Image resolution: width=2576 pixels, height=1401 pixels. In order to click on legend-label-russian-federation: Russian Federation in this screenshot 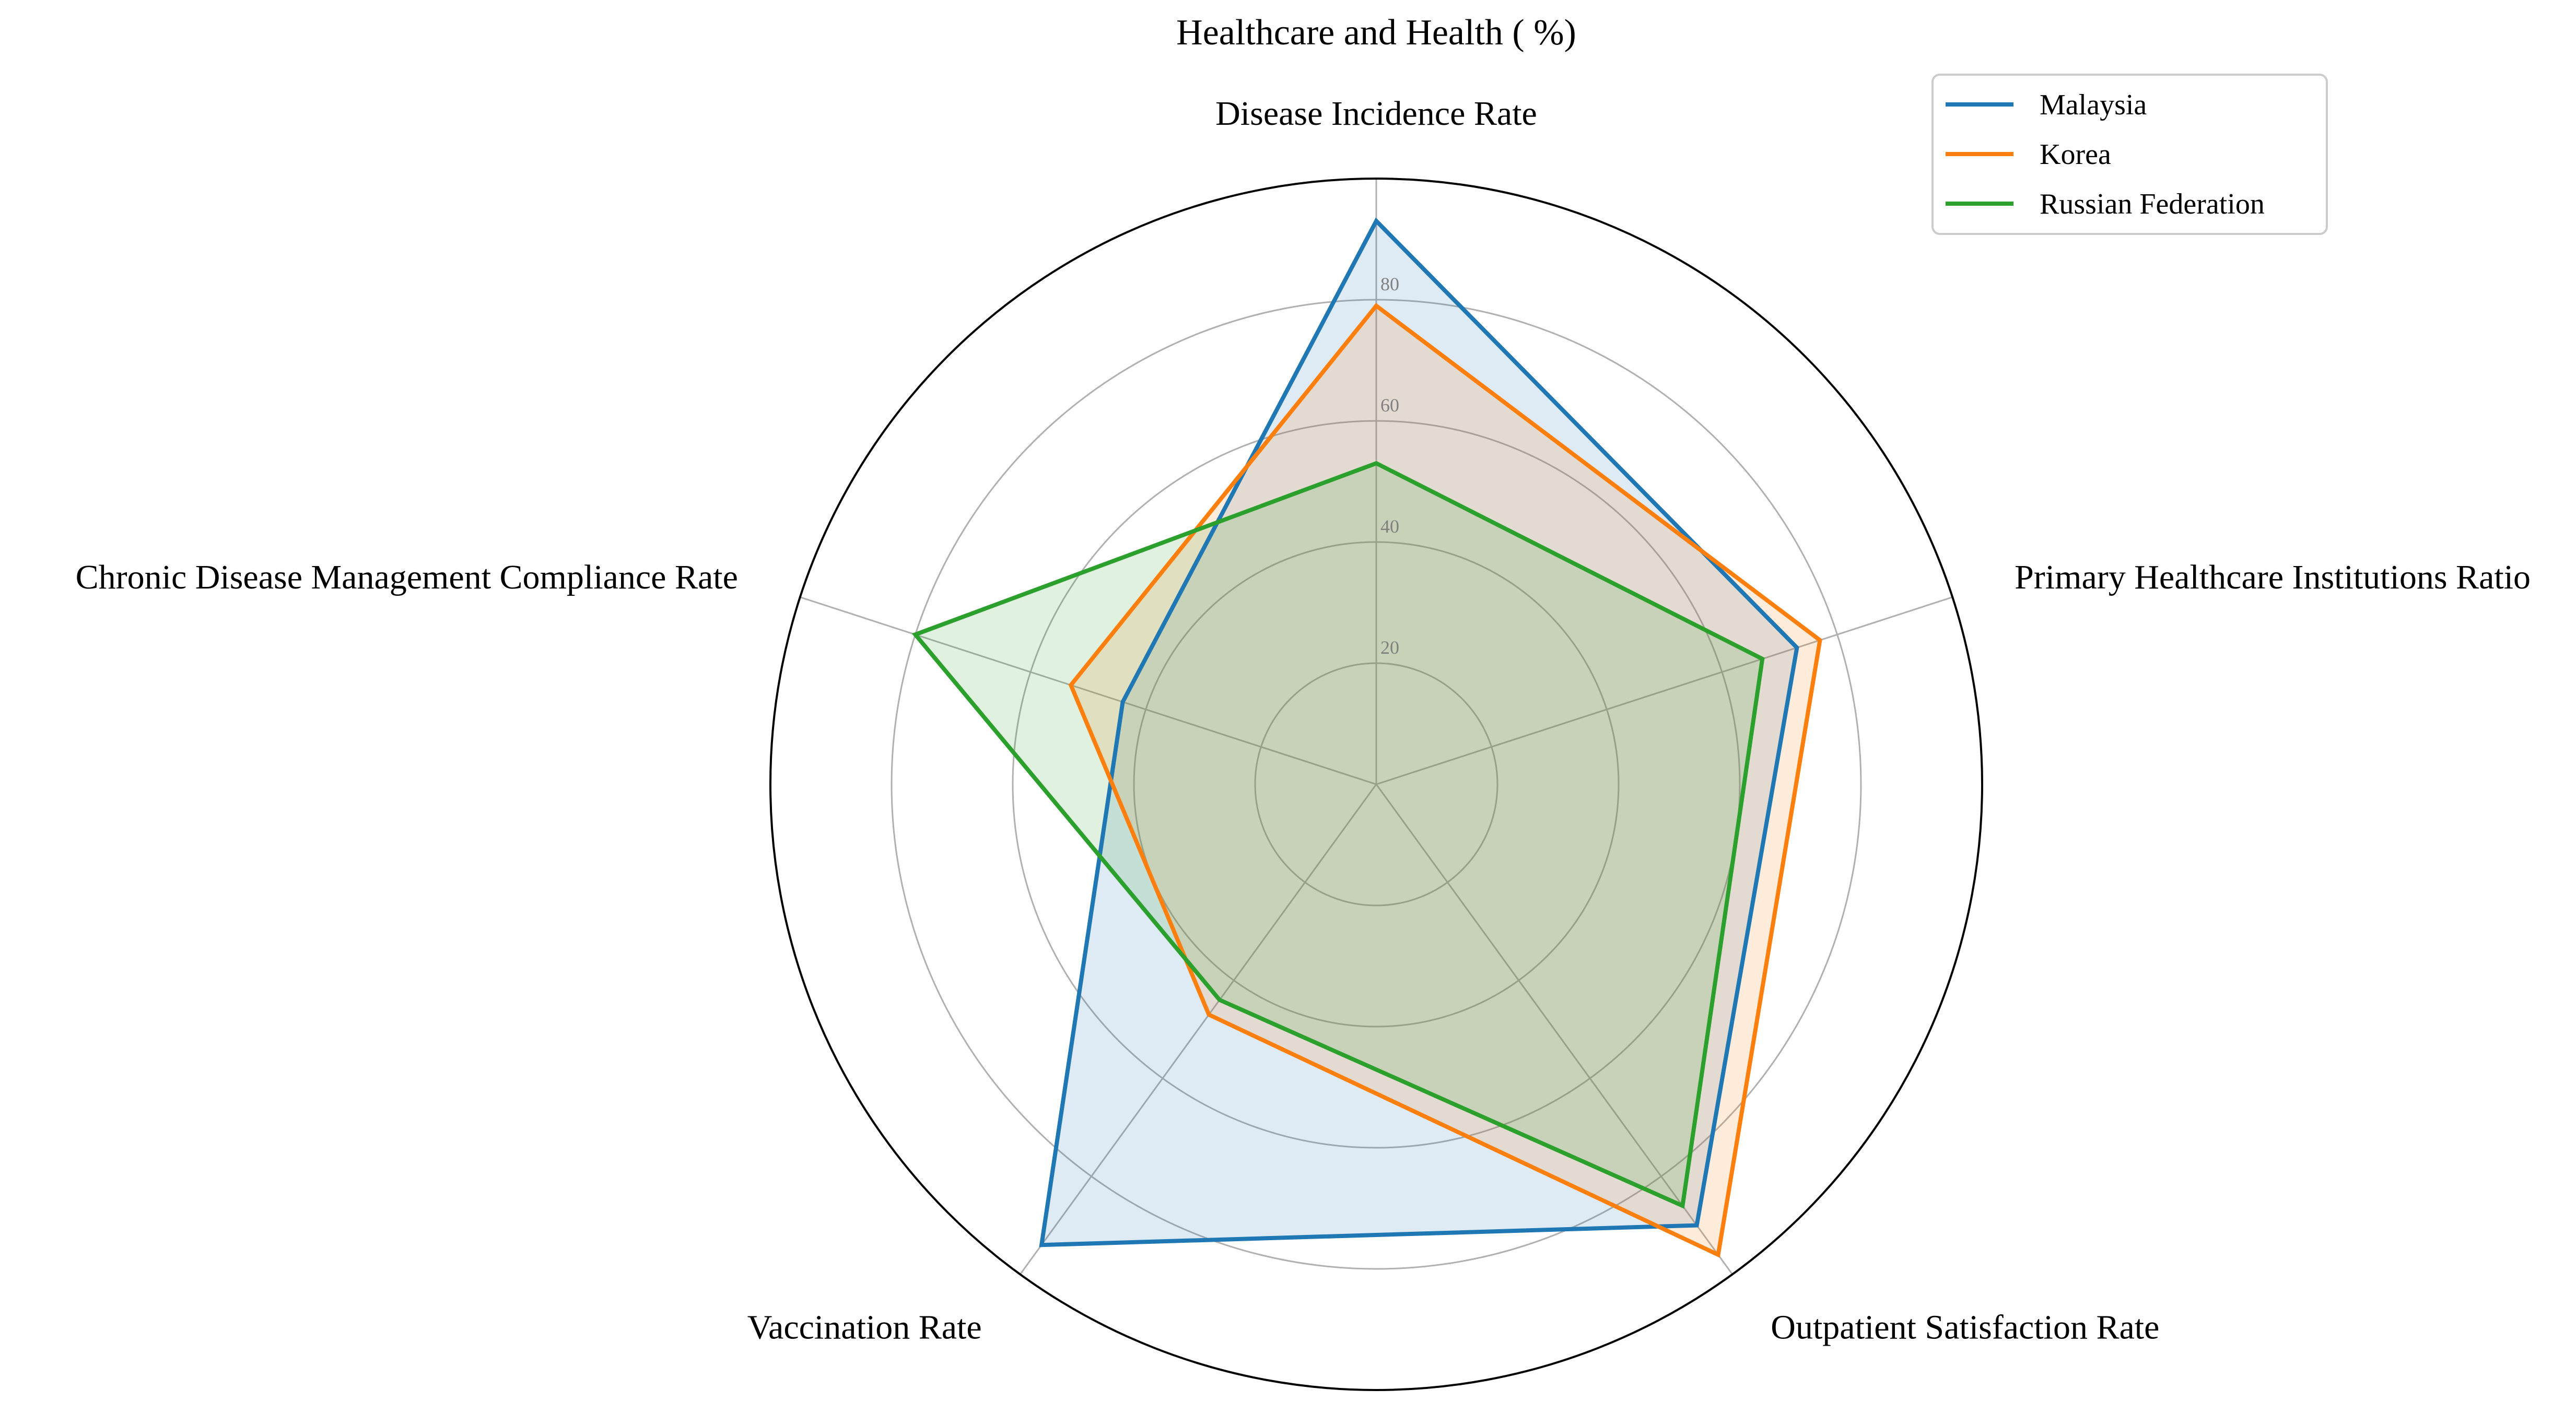, I will do `click(2152, 204)`.